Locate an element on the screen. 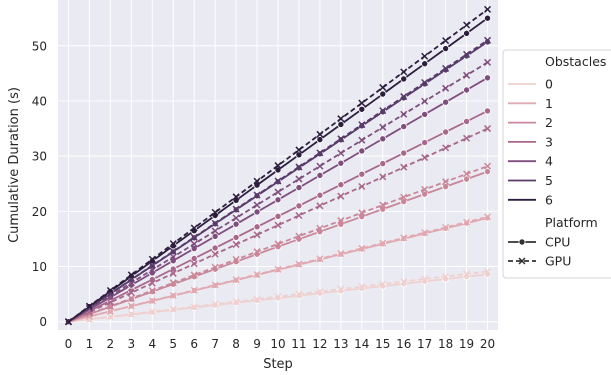 The image size is (611, 375). y-tick-label: 50 is located at coordinates (39, 46).